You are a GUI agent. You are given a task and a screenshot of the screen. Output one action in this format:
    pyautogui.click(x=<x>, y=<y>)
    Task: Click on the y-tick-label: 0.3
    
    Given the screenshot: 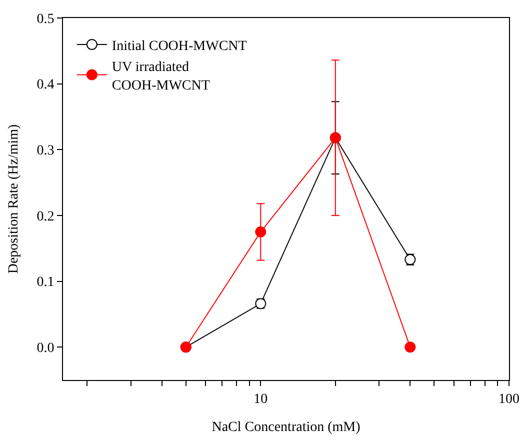 What is the action you would take?
    pyautogui.click(x=45, y=151)
    